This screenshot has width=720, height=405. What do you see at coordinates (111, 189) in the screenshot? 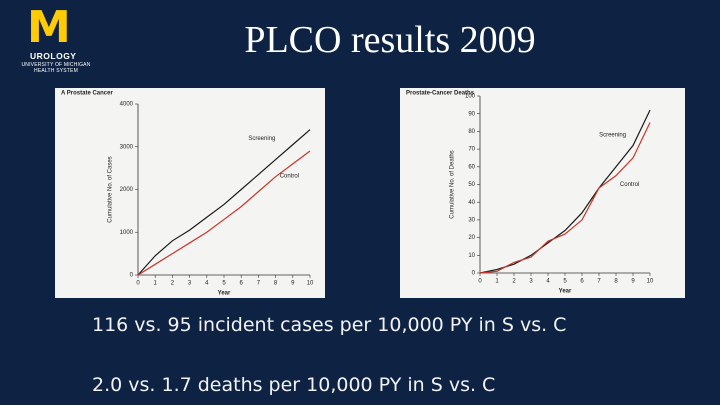
I see `y-axis-label: Cumulative No. of Cases` at bounding box center [111, 189].